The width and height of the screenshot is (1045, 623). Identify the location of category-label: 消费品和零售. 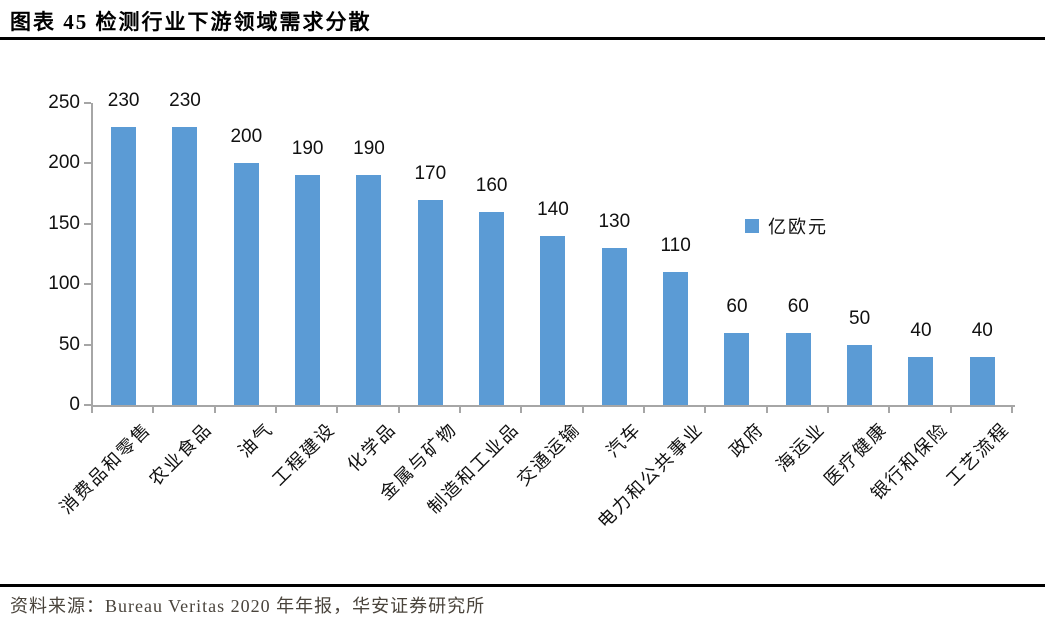
(105, 468).